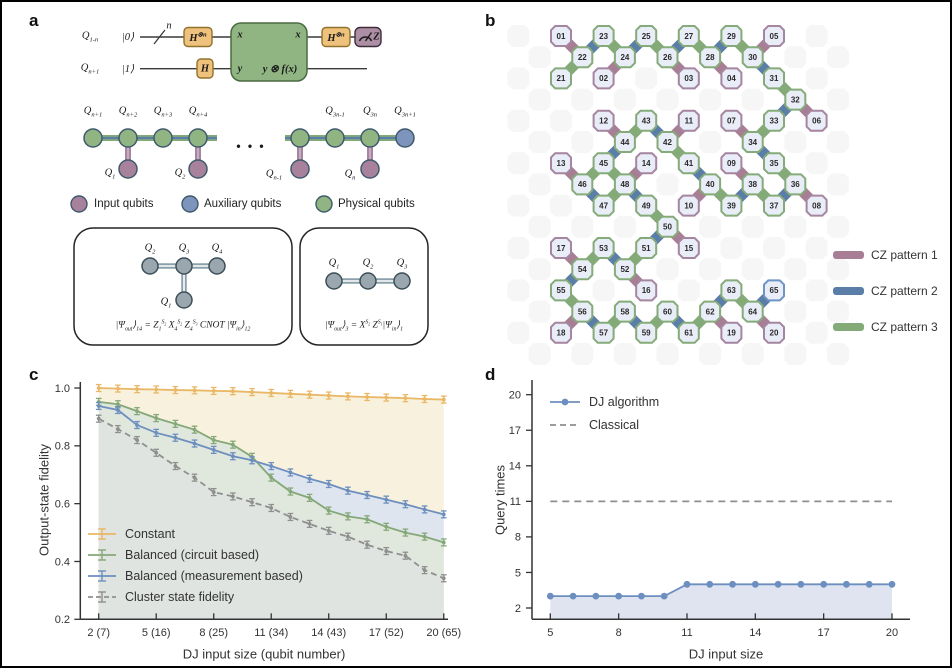 Image resolution: width=952 pixels, height=668 pixels. What do you see at coordinates (582, 269) in the screenshot?
I see `svg-text: 54` at bounding box center [582, 269].